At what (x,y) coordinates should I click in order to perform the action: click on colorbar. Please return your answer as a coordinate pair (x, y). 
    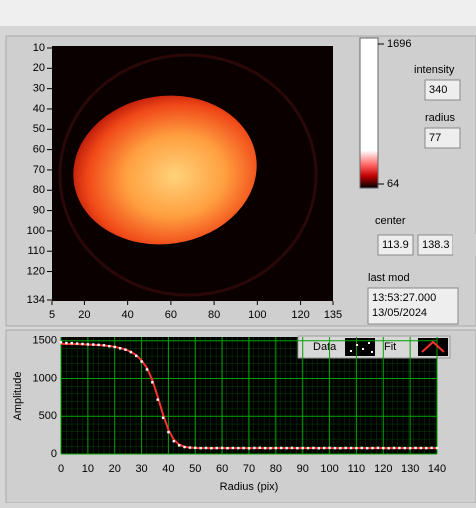
    Looking at the image, I should click on (369, 113).